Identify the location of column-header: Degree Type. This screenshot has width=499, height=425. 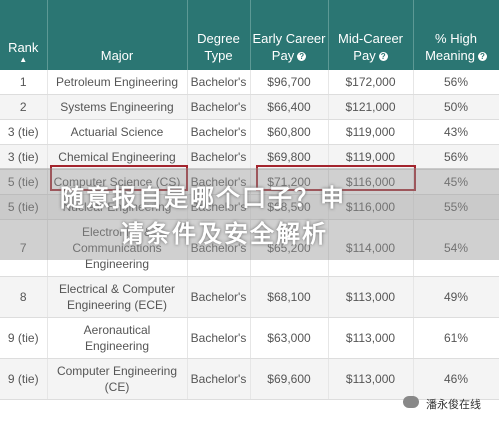
(219, 35).